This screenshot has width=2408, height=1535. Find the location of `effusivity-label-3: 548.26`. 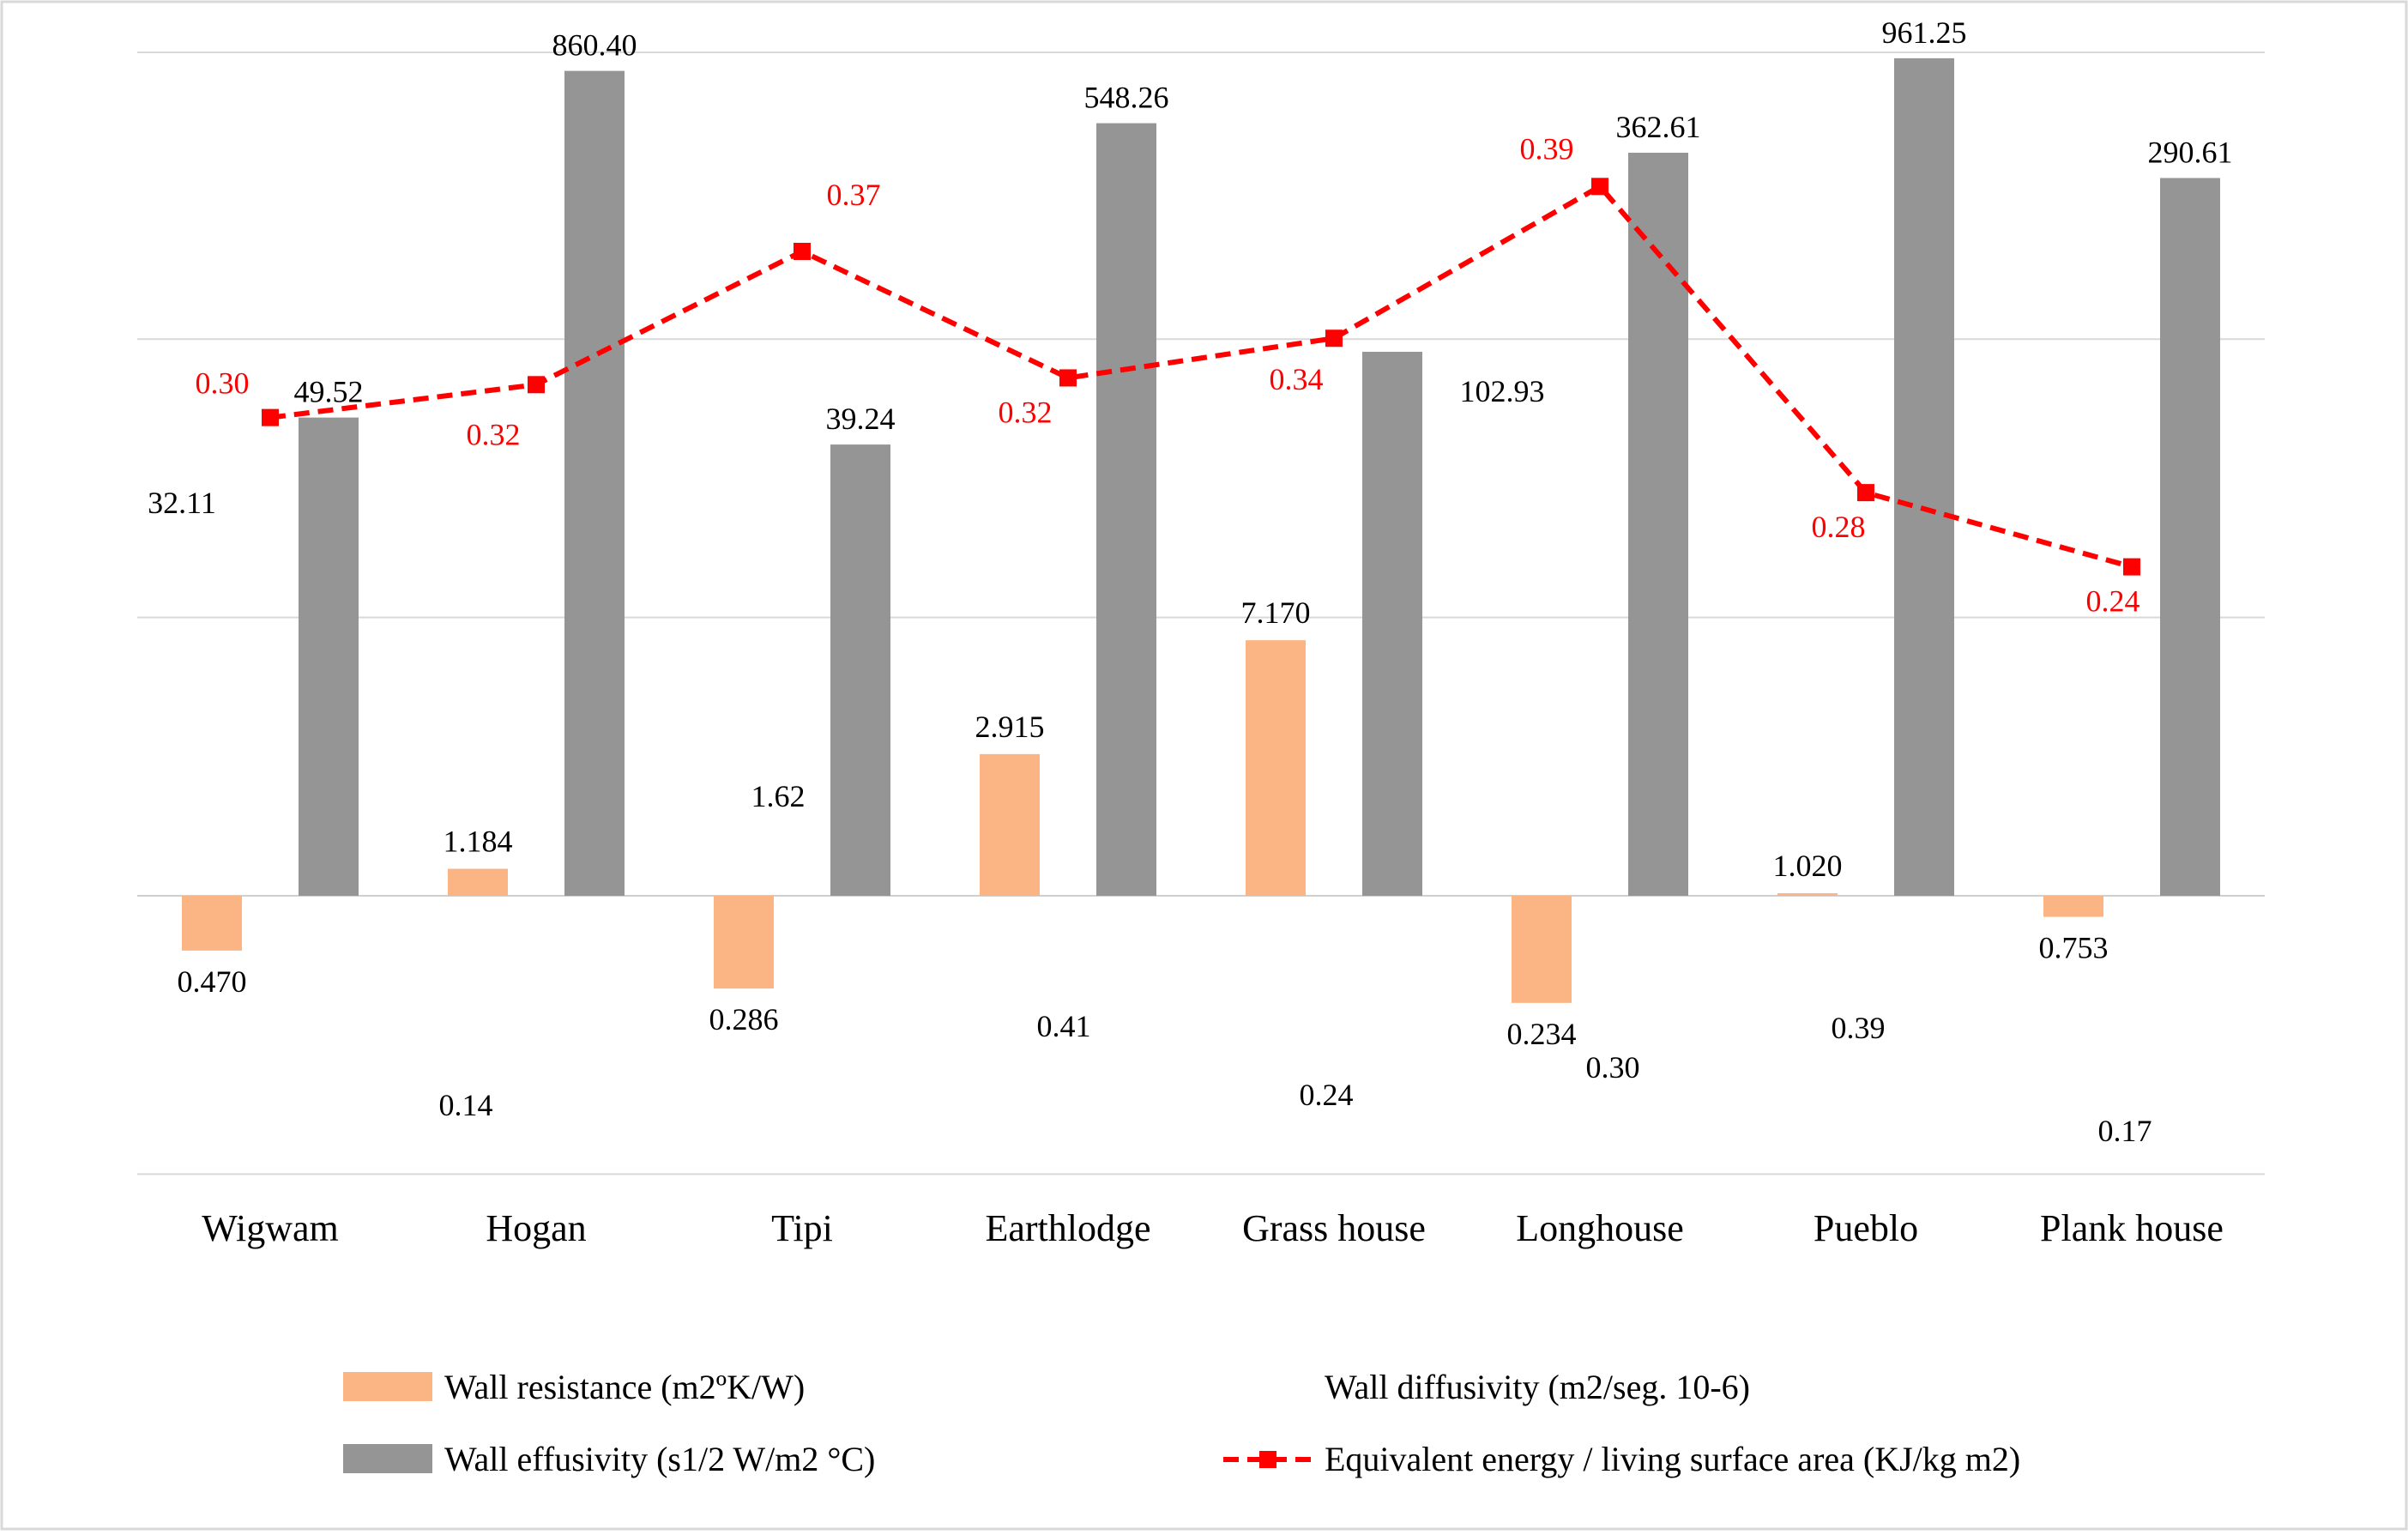

effusivity-label-3: 548.26 is located at coordinates (1126, 98).